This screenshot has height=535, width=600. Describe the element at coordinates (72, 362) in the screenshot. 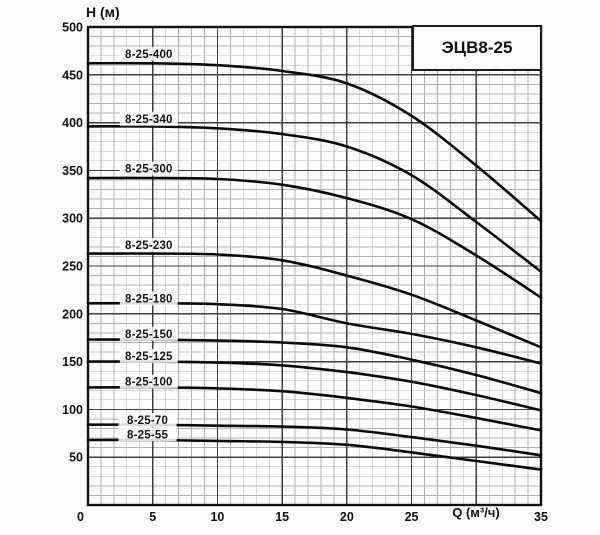

I see `y-tick-150: 150` at that location.